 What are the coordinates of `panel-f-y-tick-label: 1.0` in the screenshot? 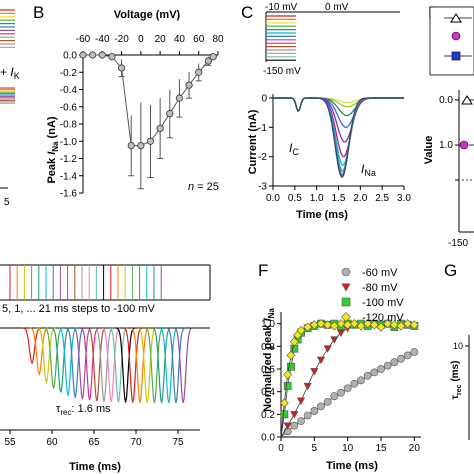 It's located at (268, 324).